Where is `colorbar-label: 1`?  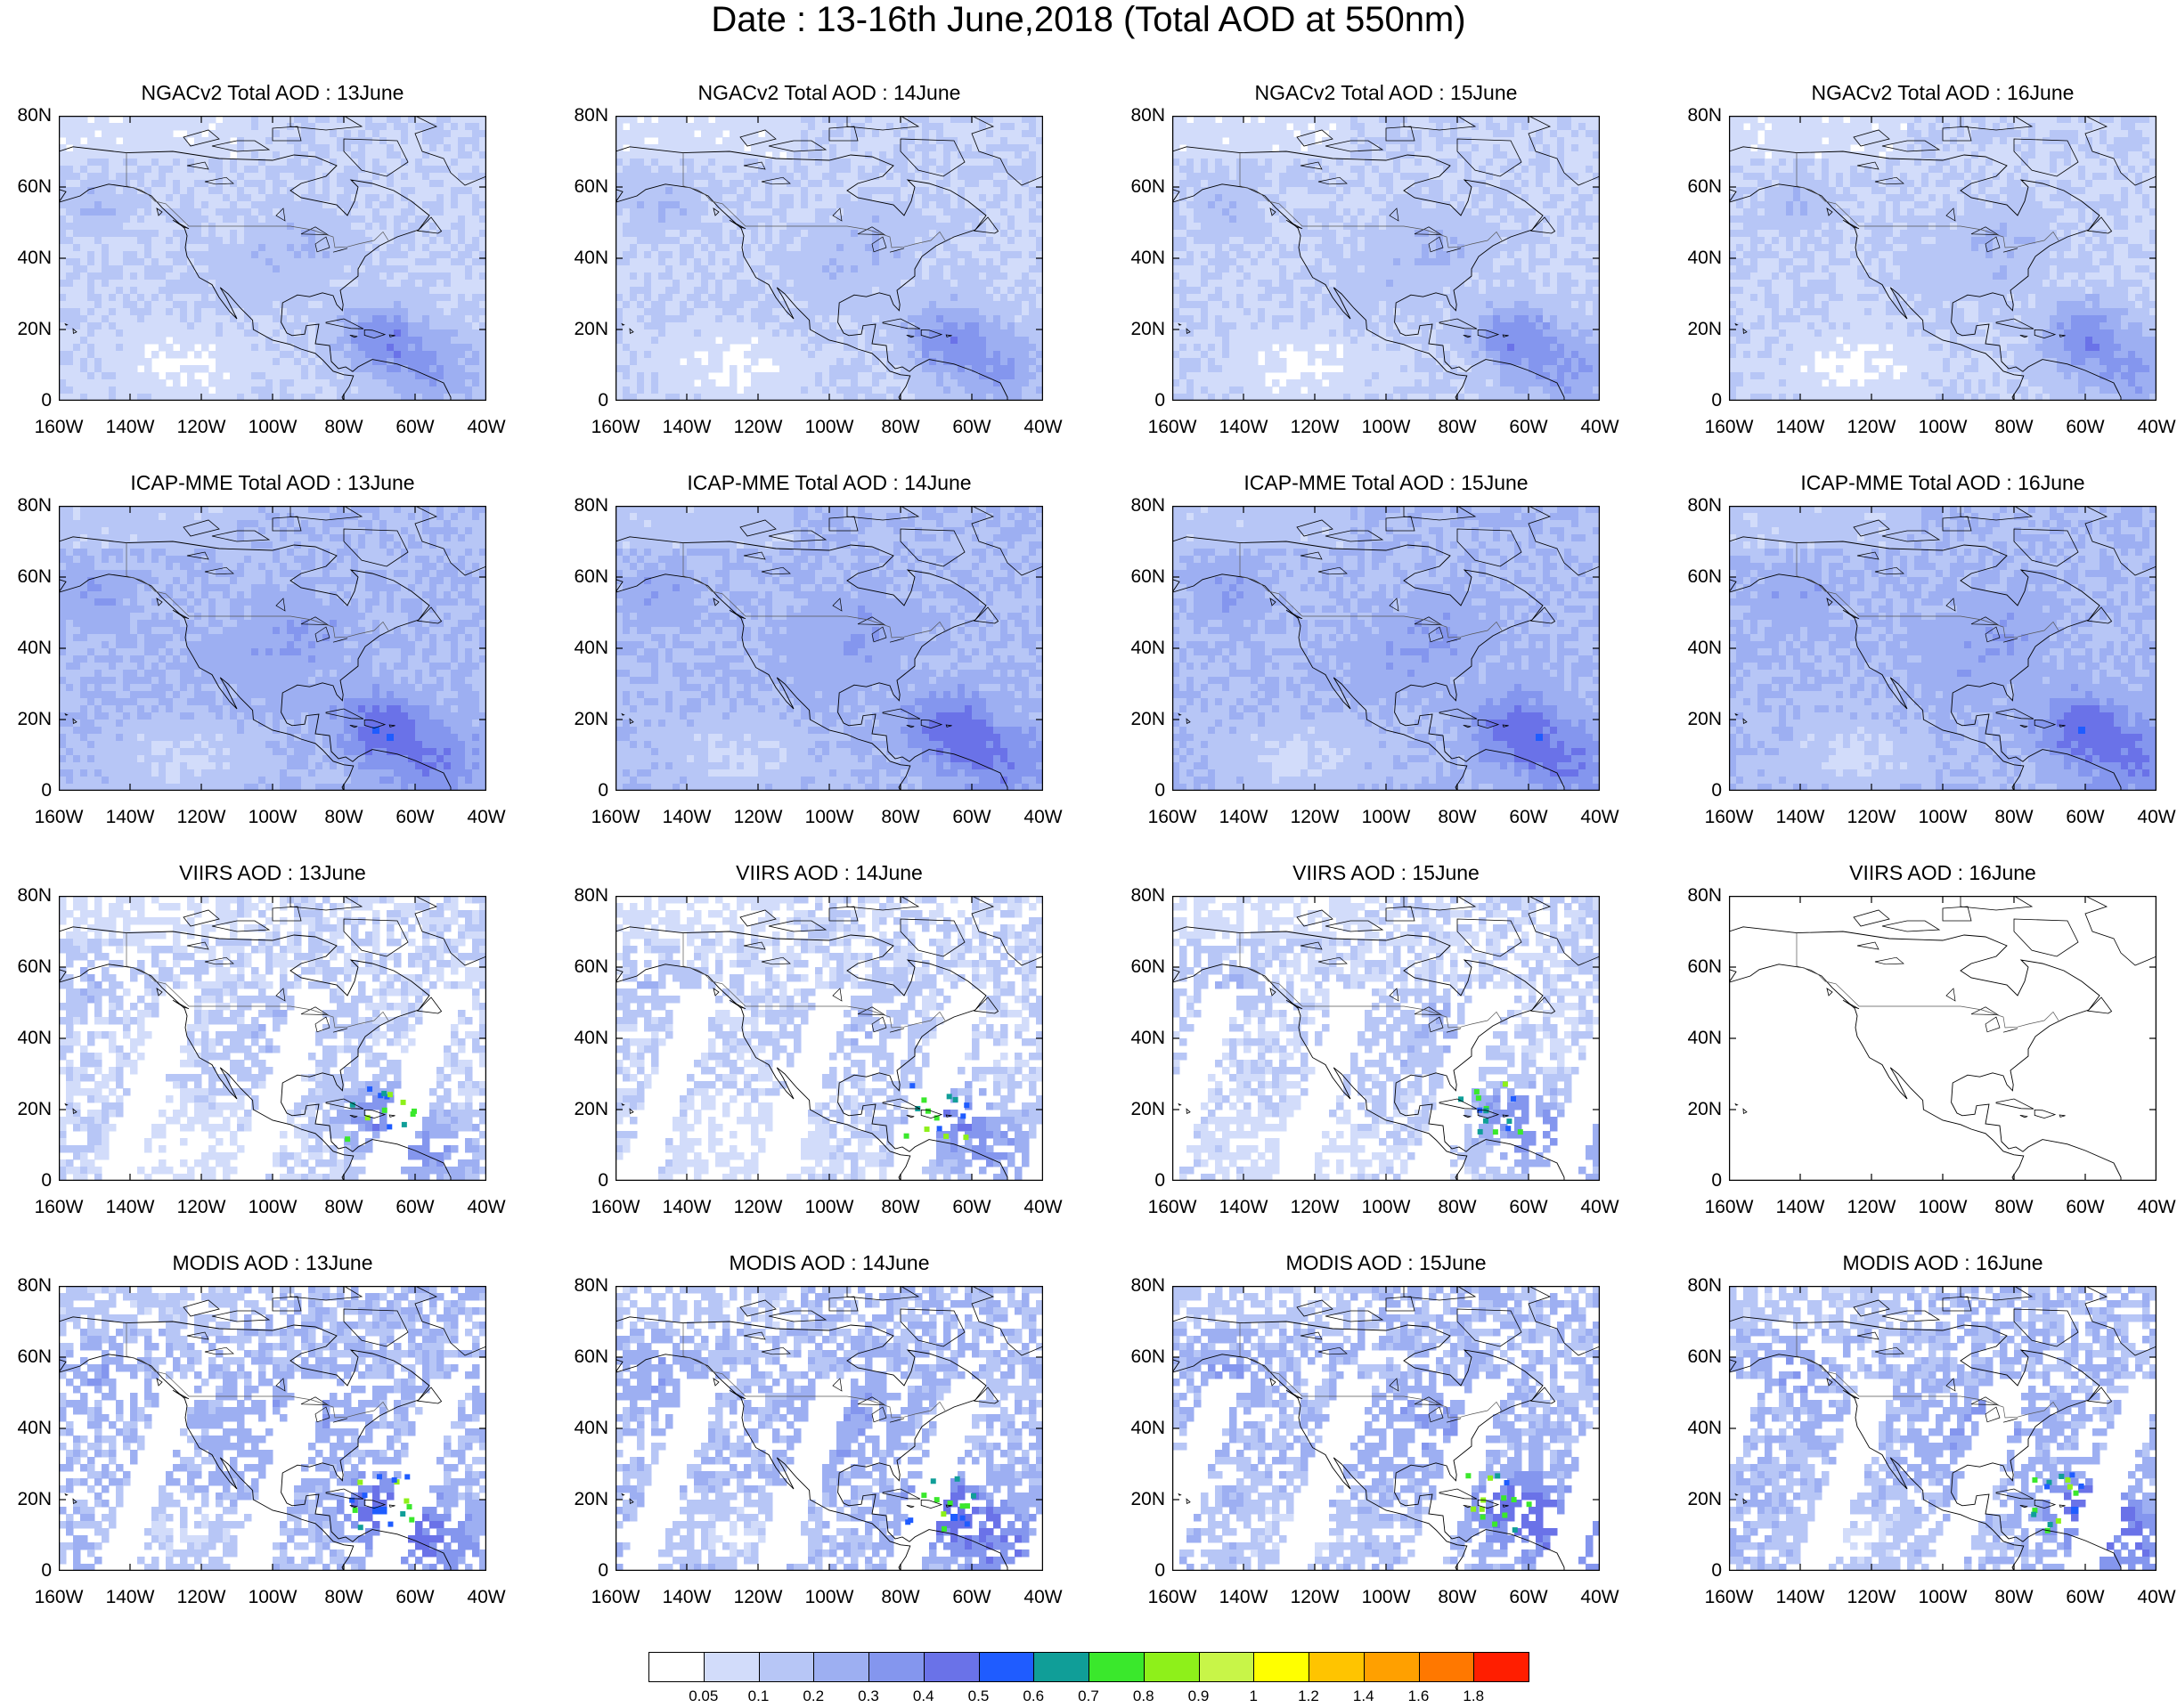
colorbar-label: 1 is located at coordinates (1253, 1697).